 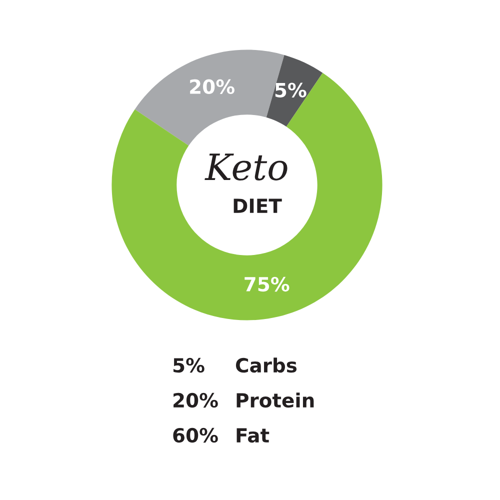 I want to click on text: Keto, so click(x=246, y=167).